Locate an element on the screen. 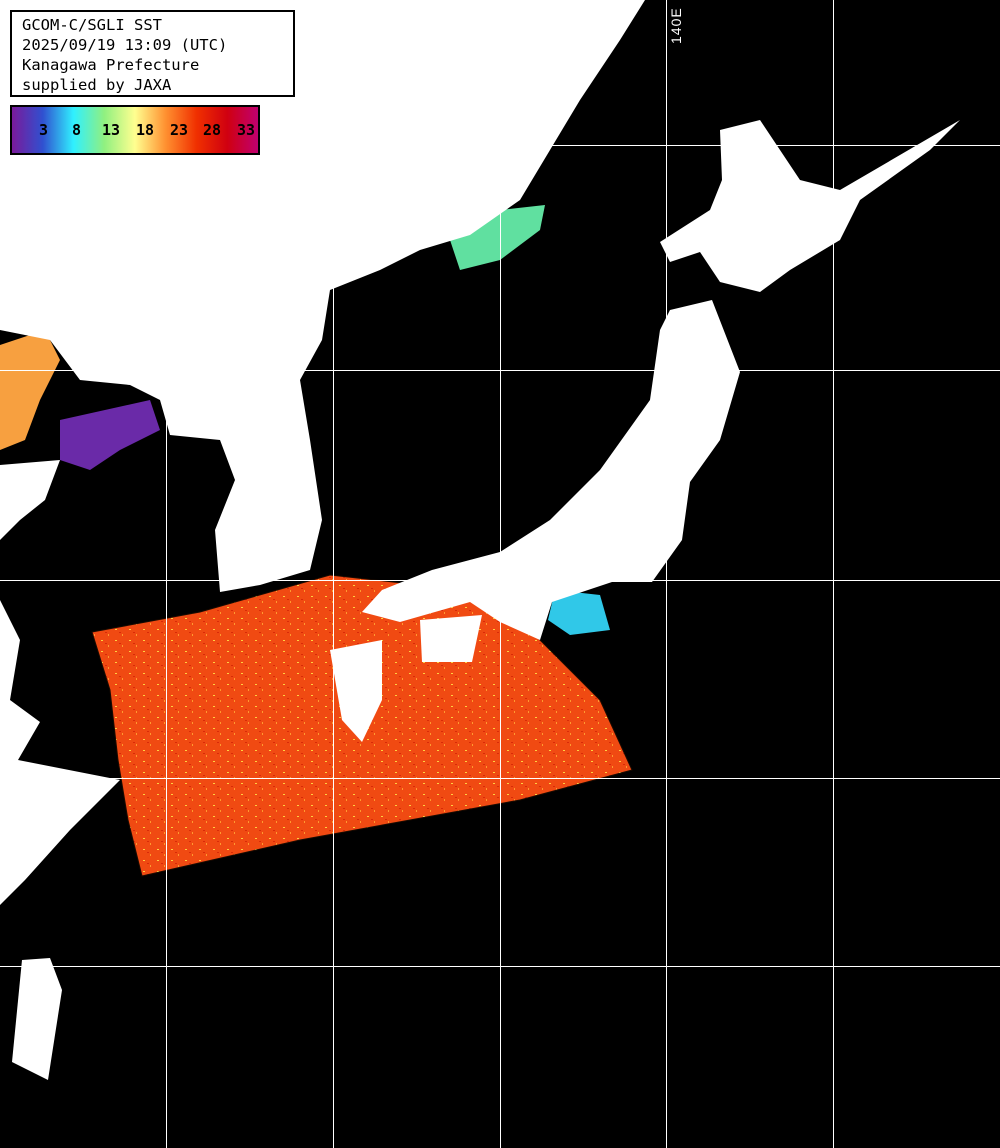  observation-datetime: 2025/09/19 13:09 (UTC) is located at coordinates (125, 45).